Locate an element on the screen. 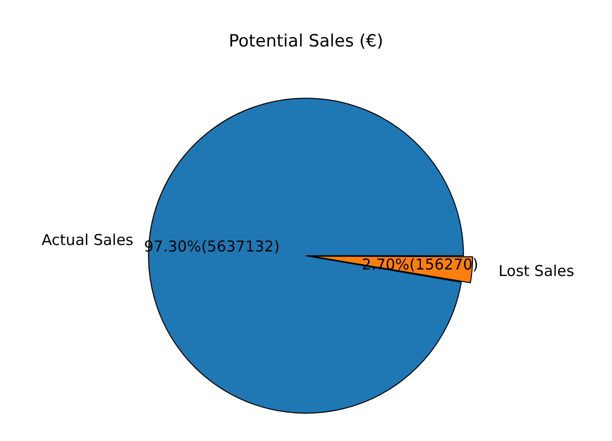 The image size is (612, 441). chart-title: Potential Sales (€) is located at coordinates (306, 42).